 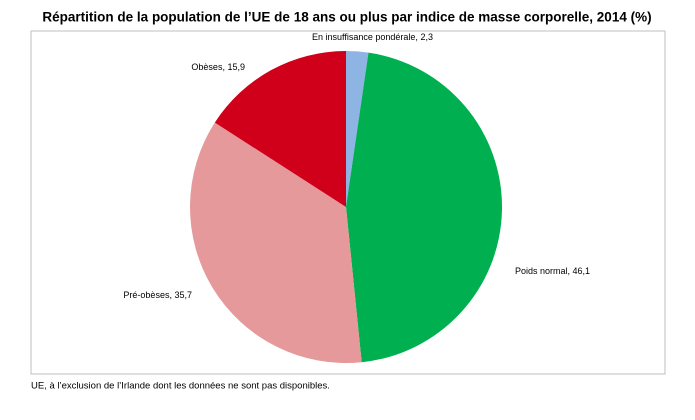 What do you see at coordinates (363, 37) in the screenshot?
I see `category-name: En insuffisance pondérale` at bounding box center [363, 37].